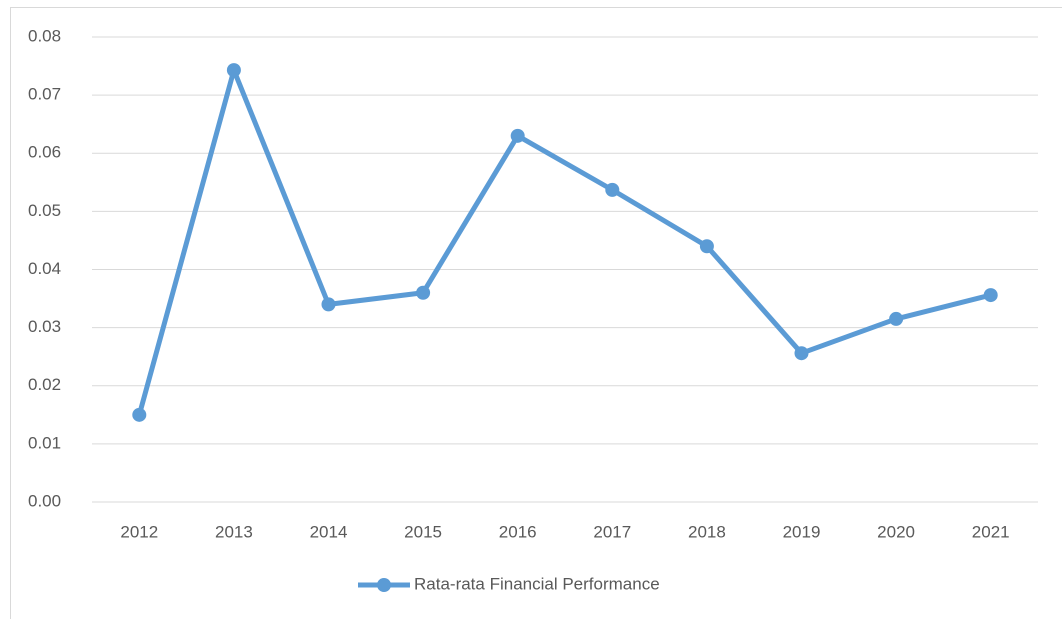 The height and width of the screenshot is (619, 1062). I want to click on x-tick-label: 2014, so click(329, 531).